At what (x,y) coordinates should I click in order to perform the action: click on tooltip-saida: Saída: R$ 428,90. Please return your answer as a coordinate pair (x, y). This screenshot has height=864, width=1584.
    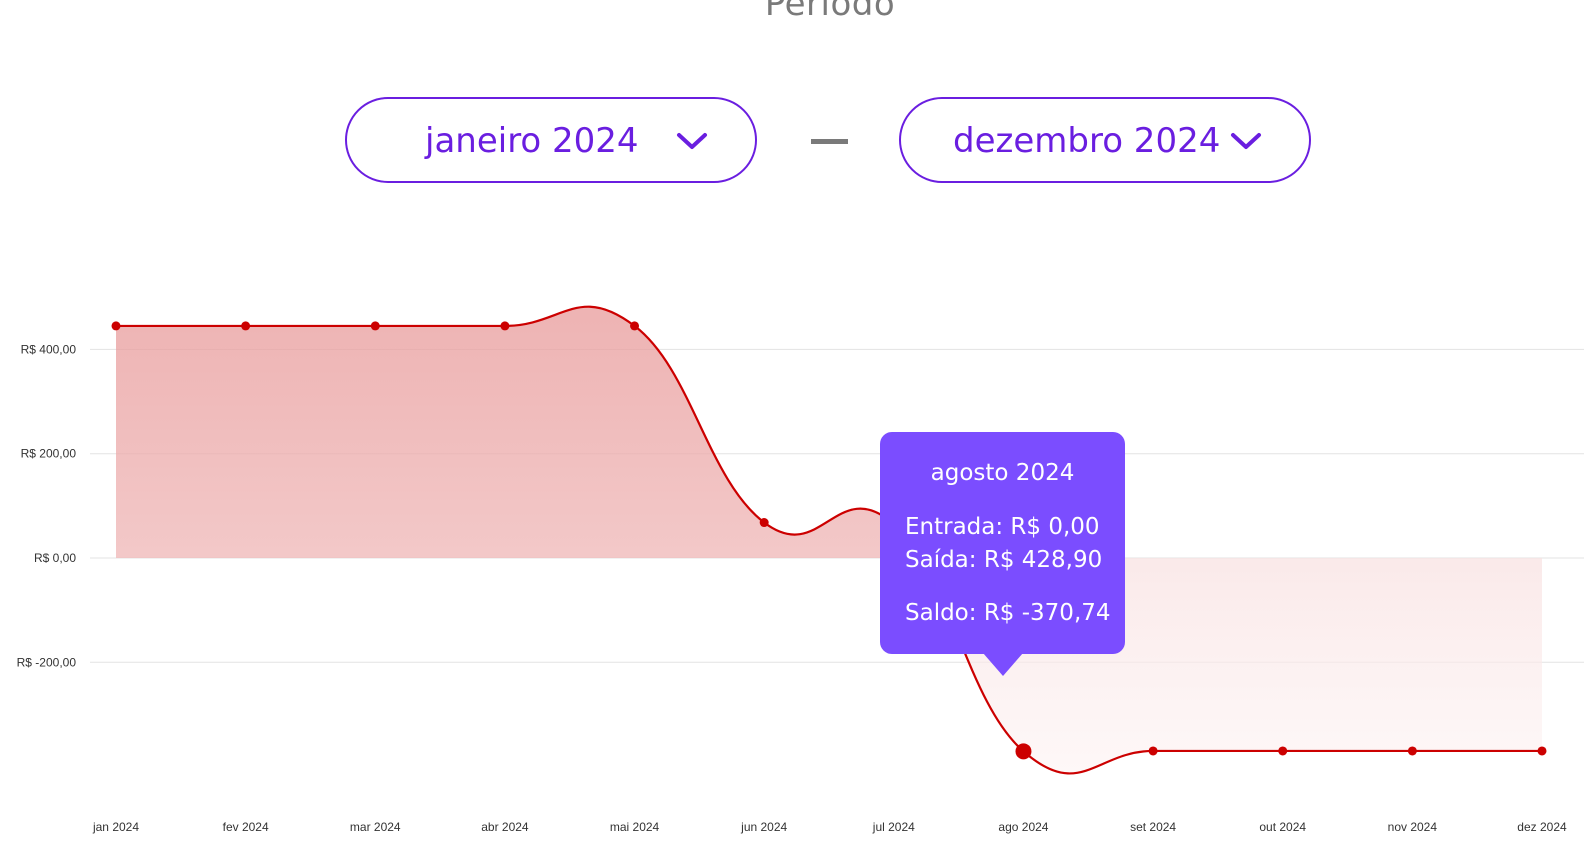
    Looking at the image, I should click on (1004, 560).